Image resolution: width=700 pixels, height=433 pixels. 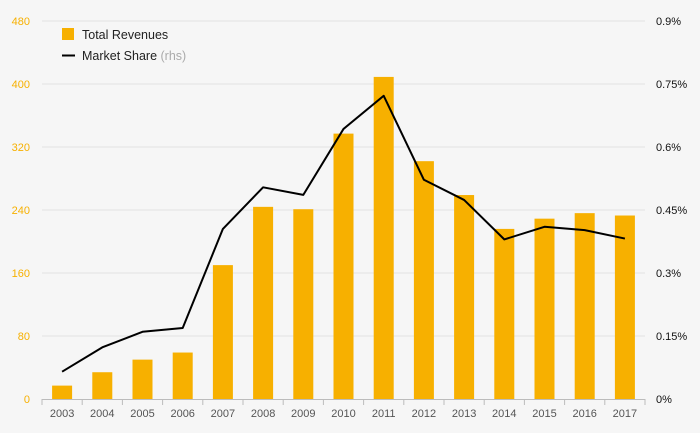 I want to click on x-tick-label: 2004, so click(x=102, y=414).